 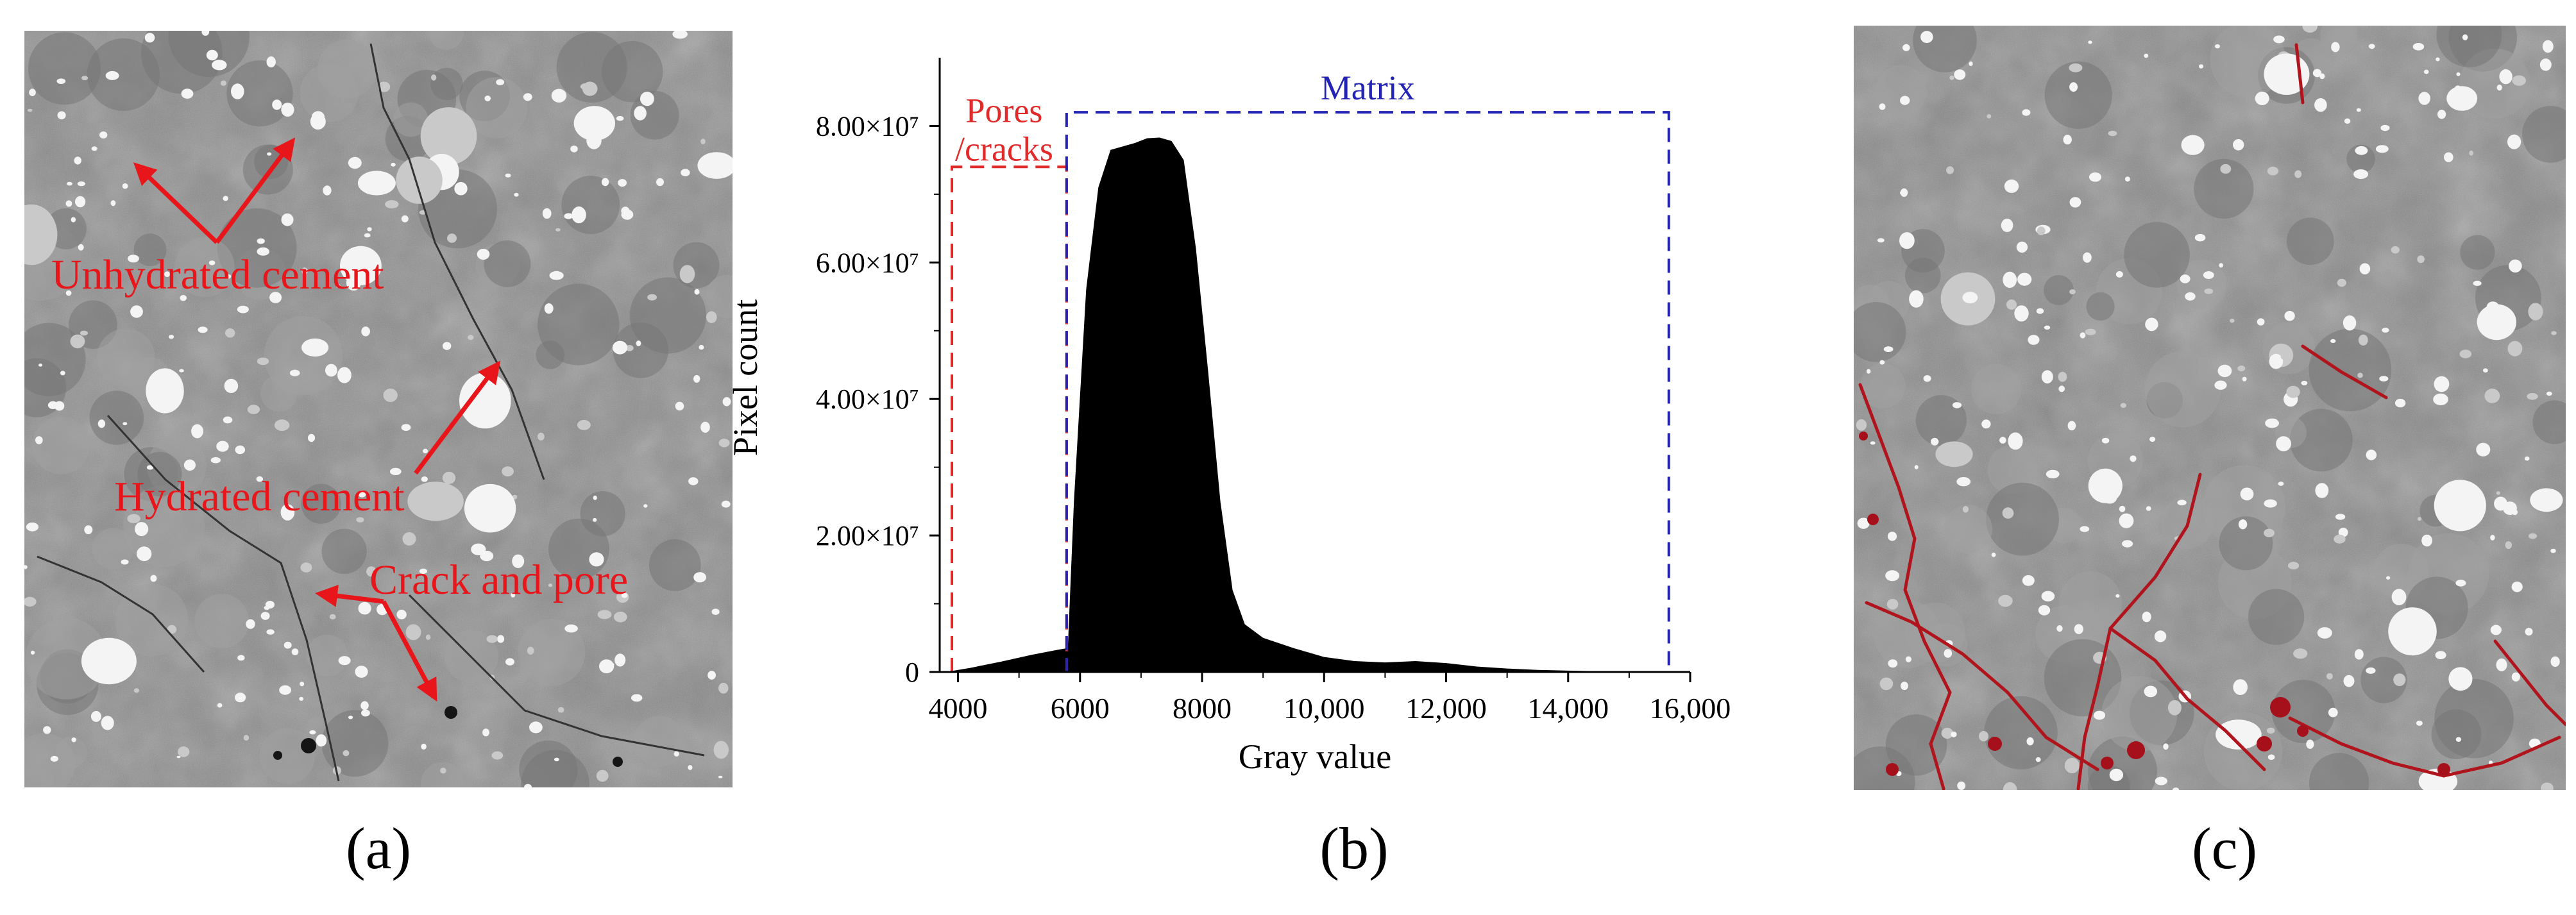 What do you see at coordinates (867, 535) in the screenshot?
I see `y-tick-label: 2.00×10⁷` at bounding box center [867, 535].